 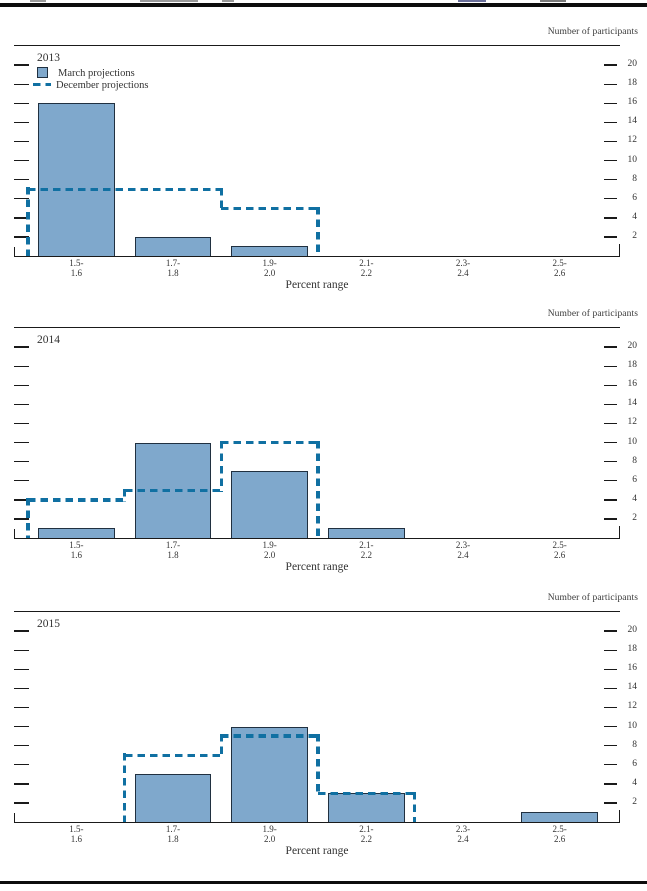 I want to click on x-category-label: 2.5- 2.6, so click(x=559, y=550).